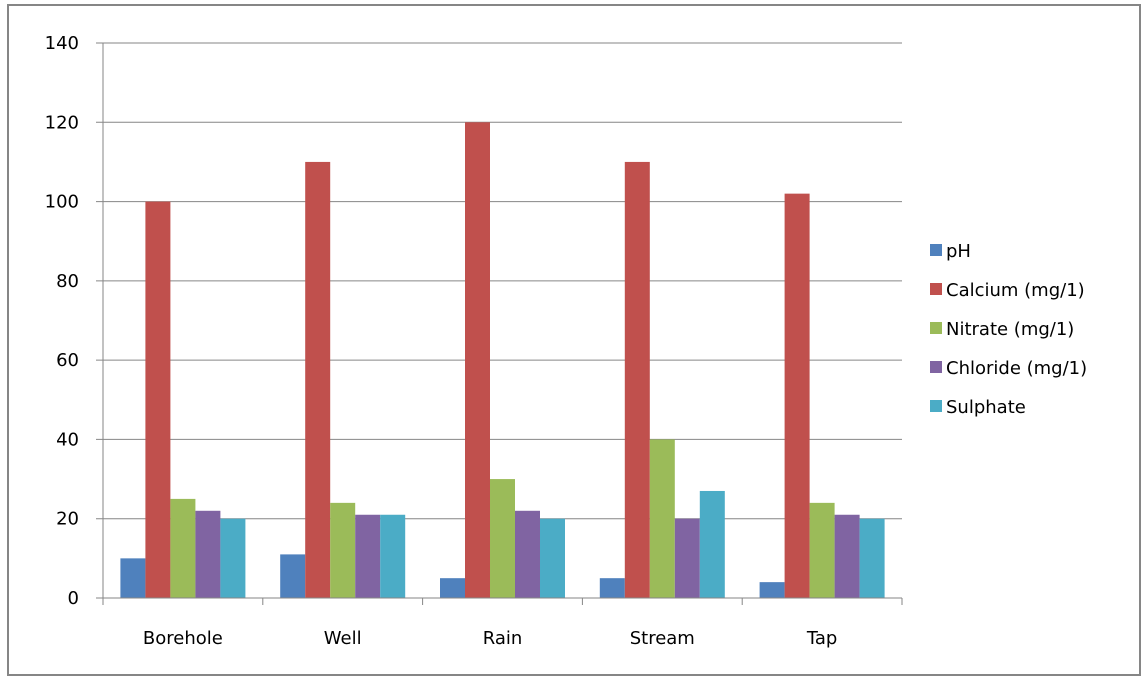 The height and width of the screenshot is (681, 1146). What do you see at coordinates (662, 638) in the screenshot?
I see `x-tick-label: Stream` at bounding box center [662, 638].